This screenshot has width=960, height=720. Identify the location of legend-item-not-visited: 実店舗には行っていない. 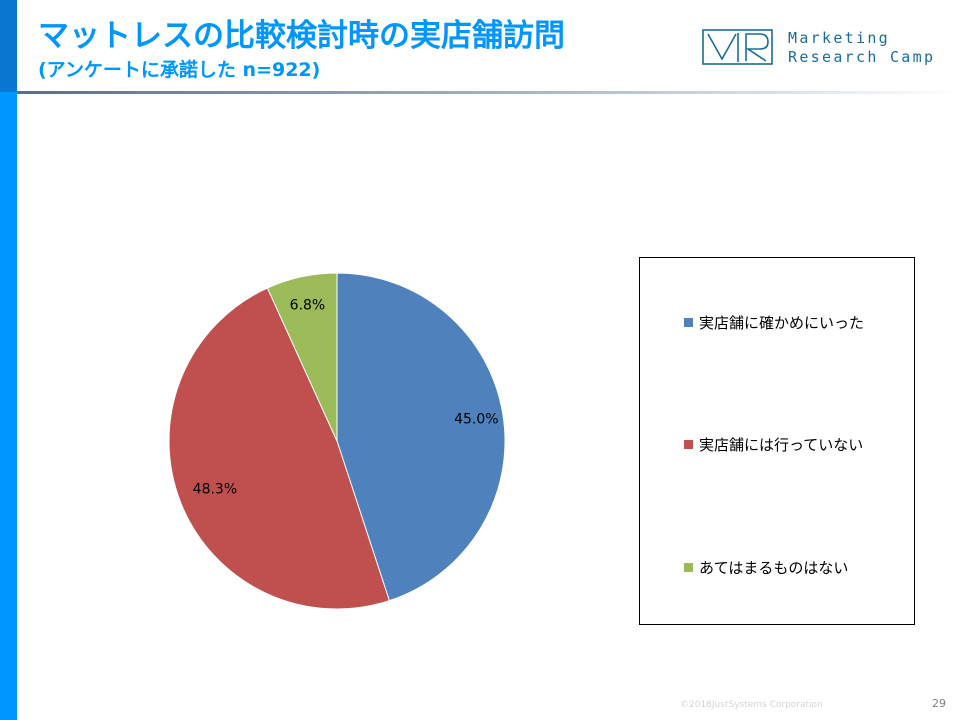
(773, 444).